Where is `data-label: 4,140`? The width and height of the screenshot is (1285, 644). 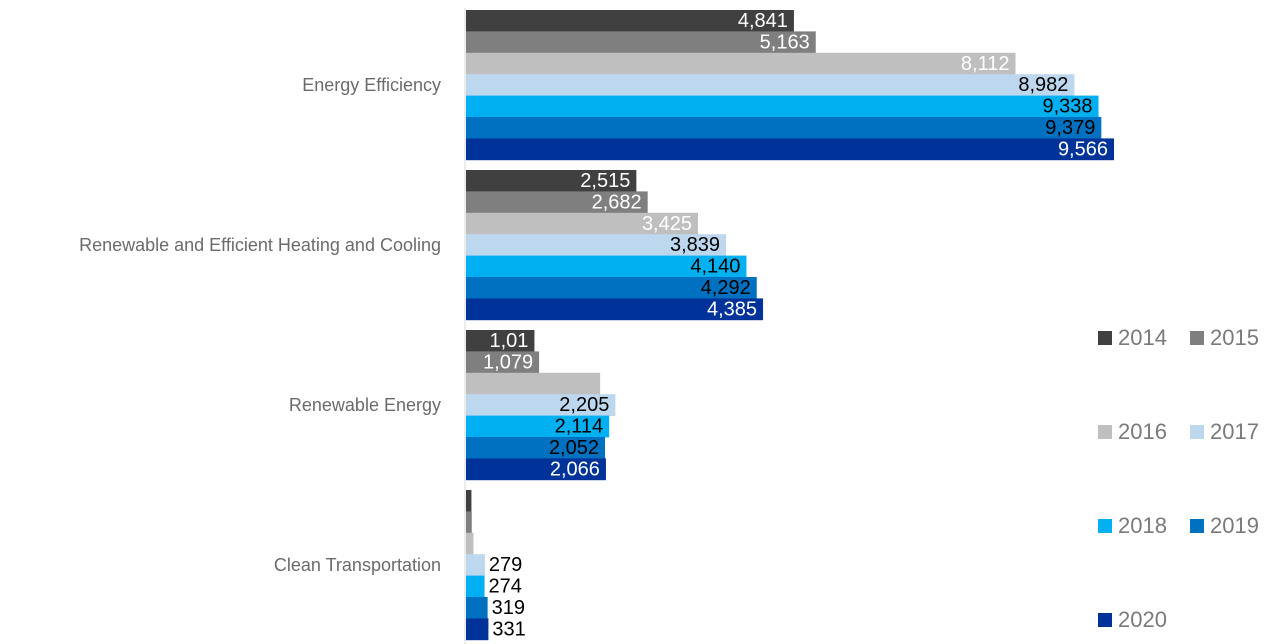
data-label: 4,140 is located at coordinates (715, 267).